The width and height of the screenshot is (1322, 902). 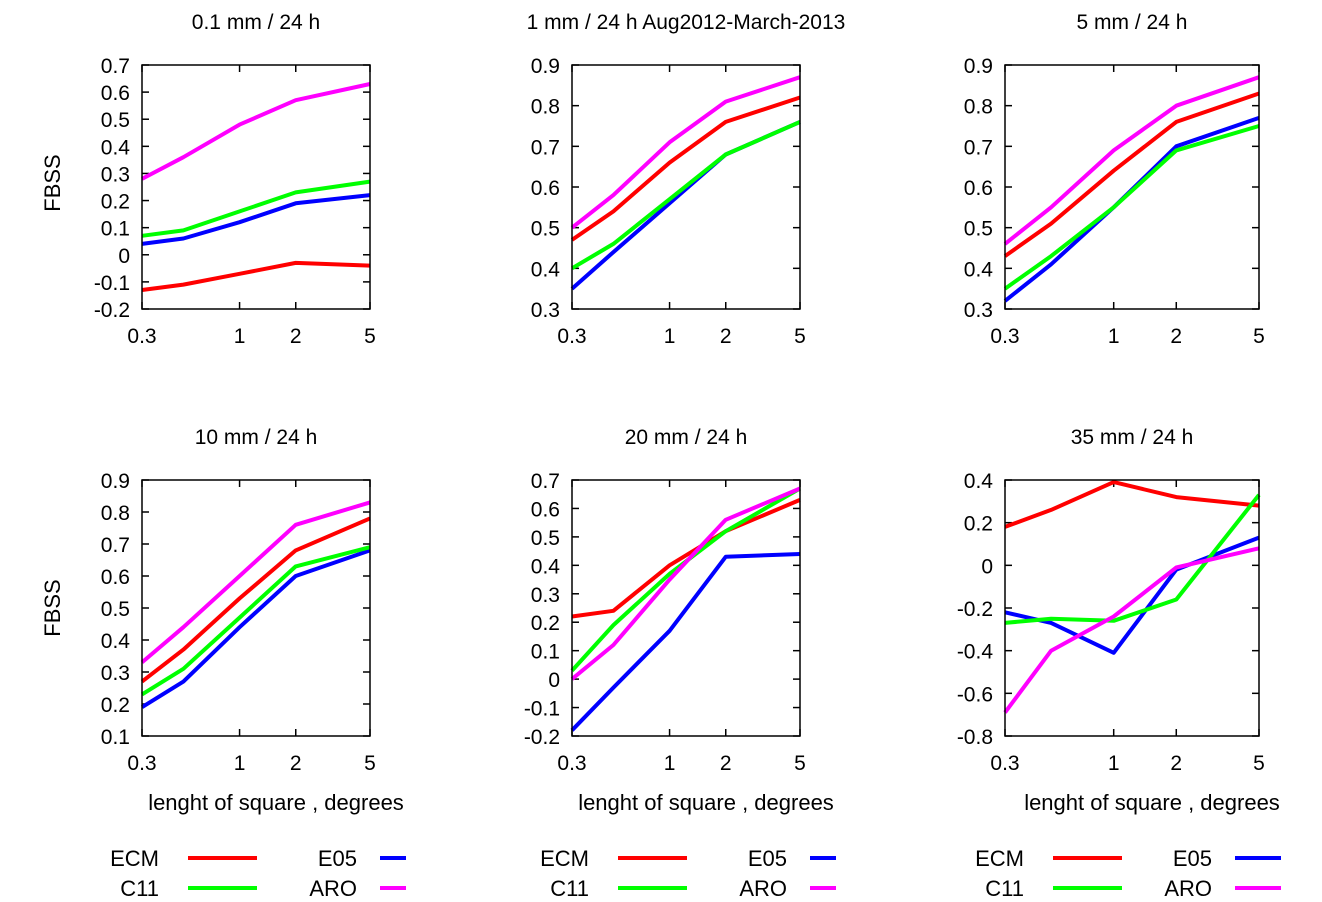 What do you see at coordinates (1132, 22) in the screenshot?
I see `chart-title: 5 mm / 24 h` at bounding box center [1132, 22].